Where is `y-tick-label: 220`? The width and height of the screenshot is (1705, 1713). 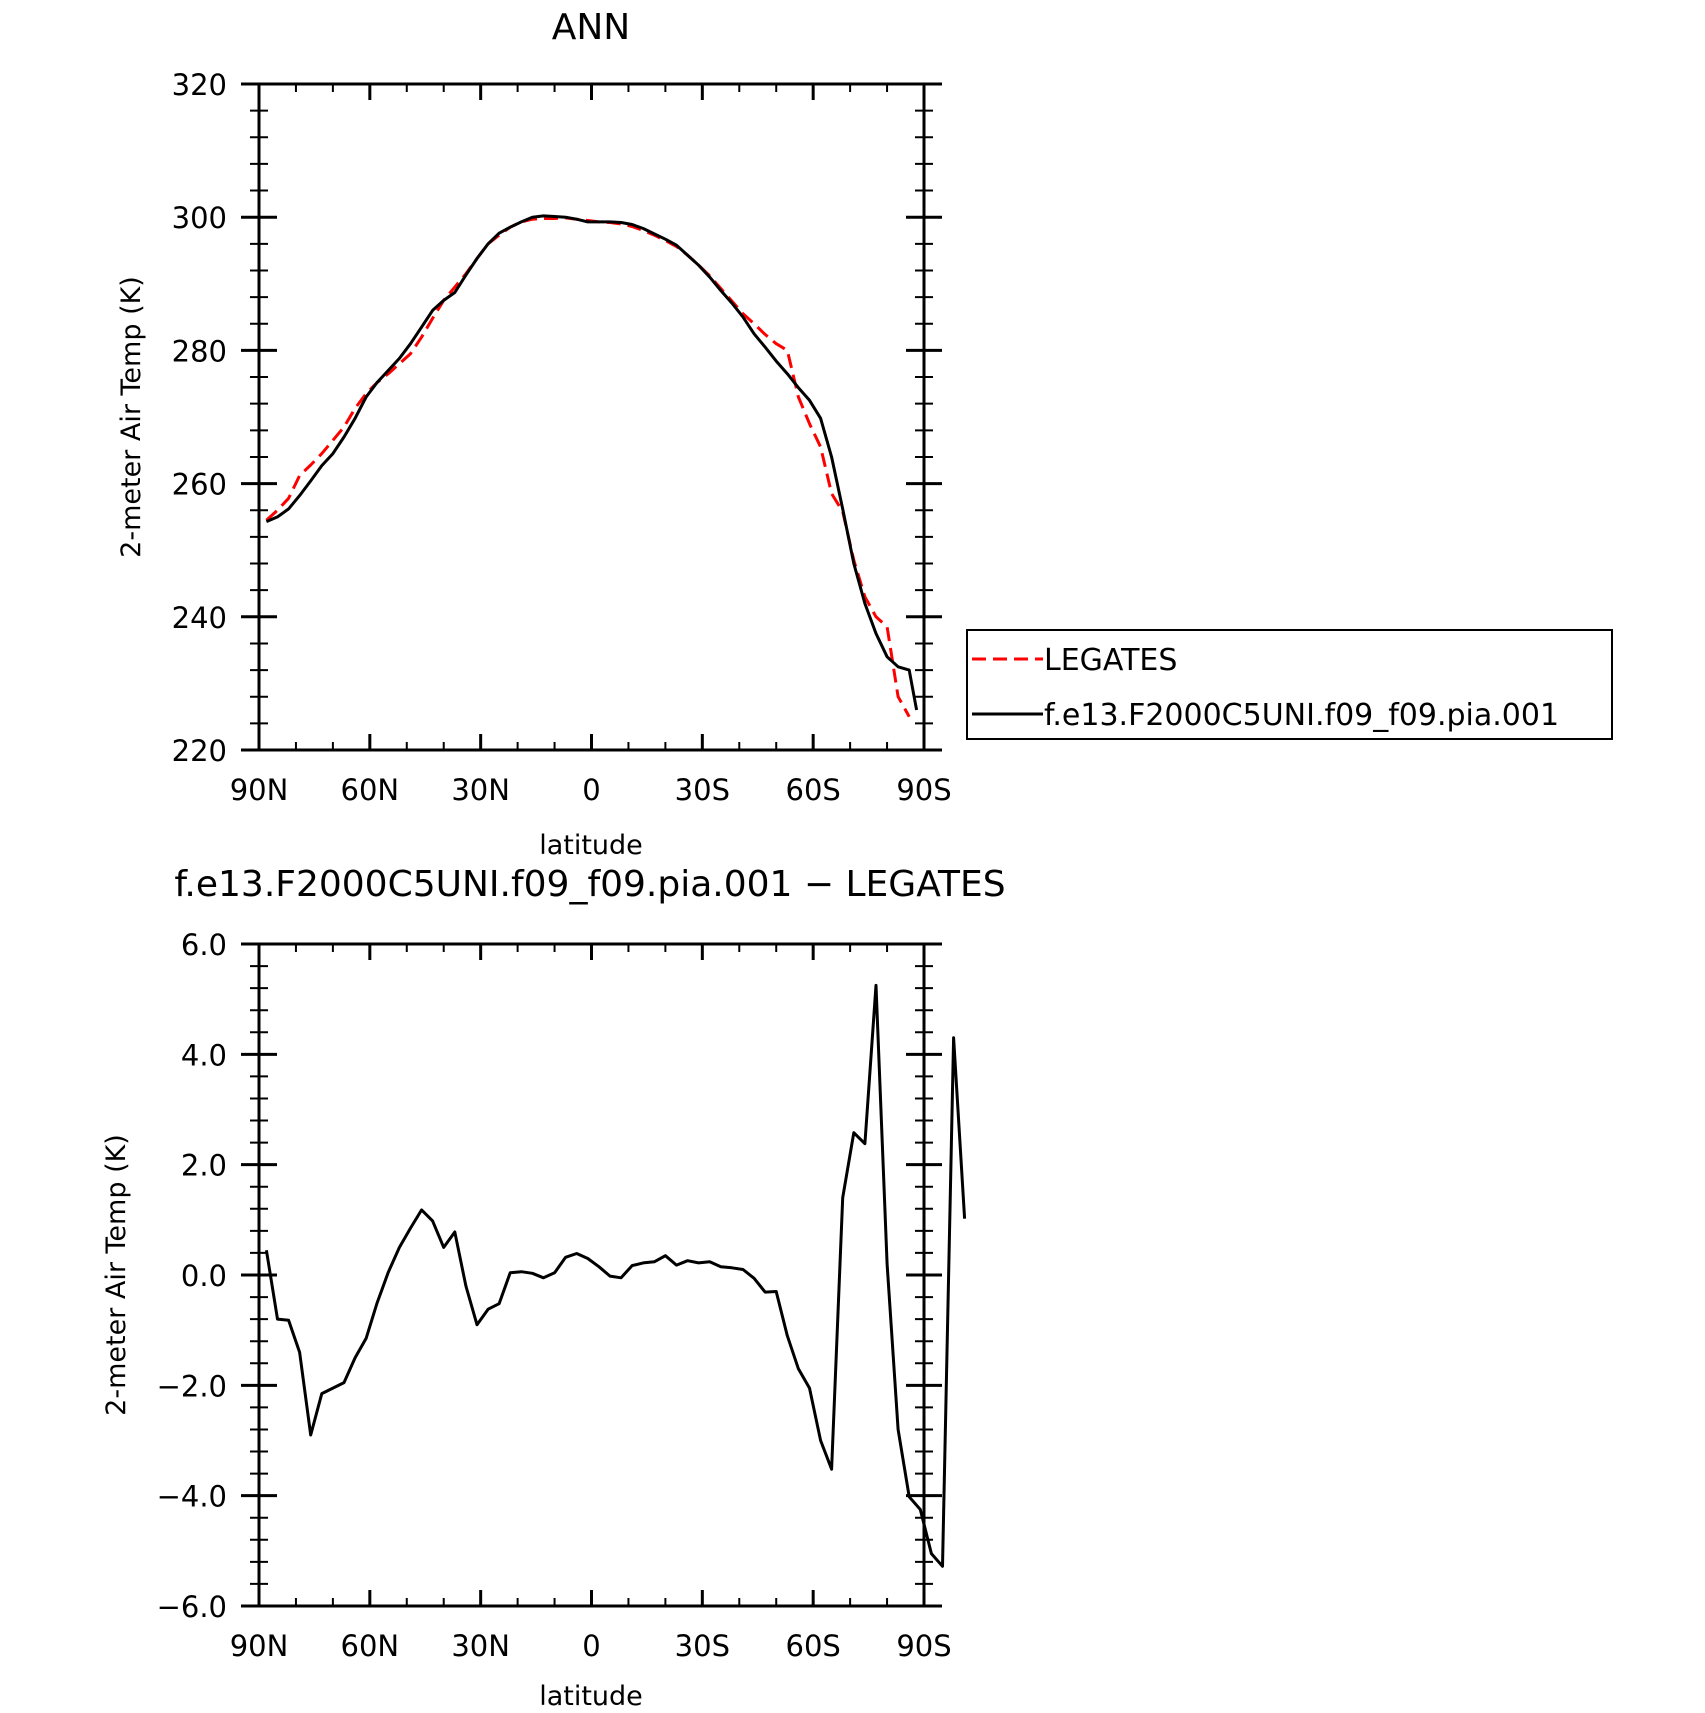
y-tick-label: 220 is located at coordinates (199, 751).